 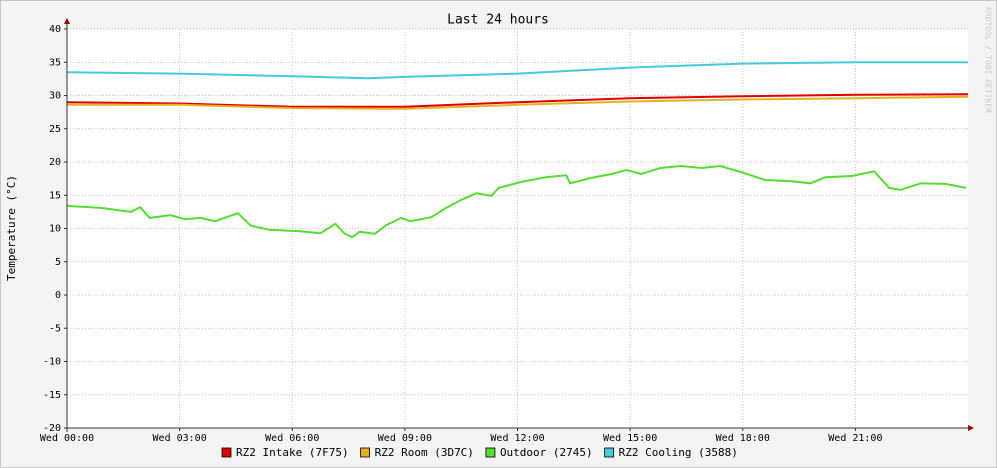 I want to click on y-tick-label: -5, so click(x=55, y=328).